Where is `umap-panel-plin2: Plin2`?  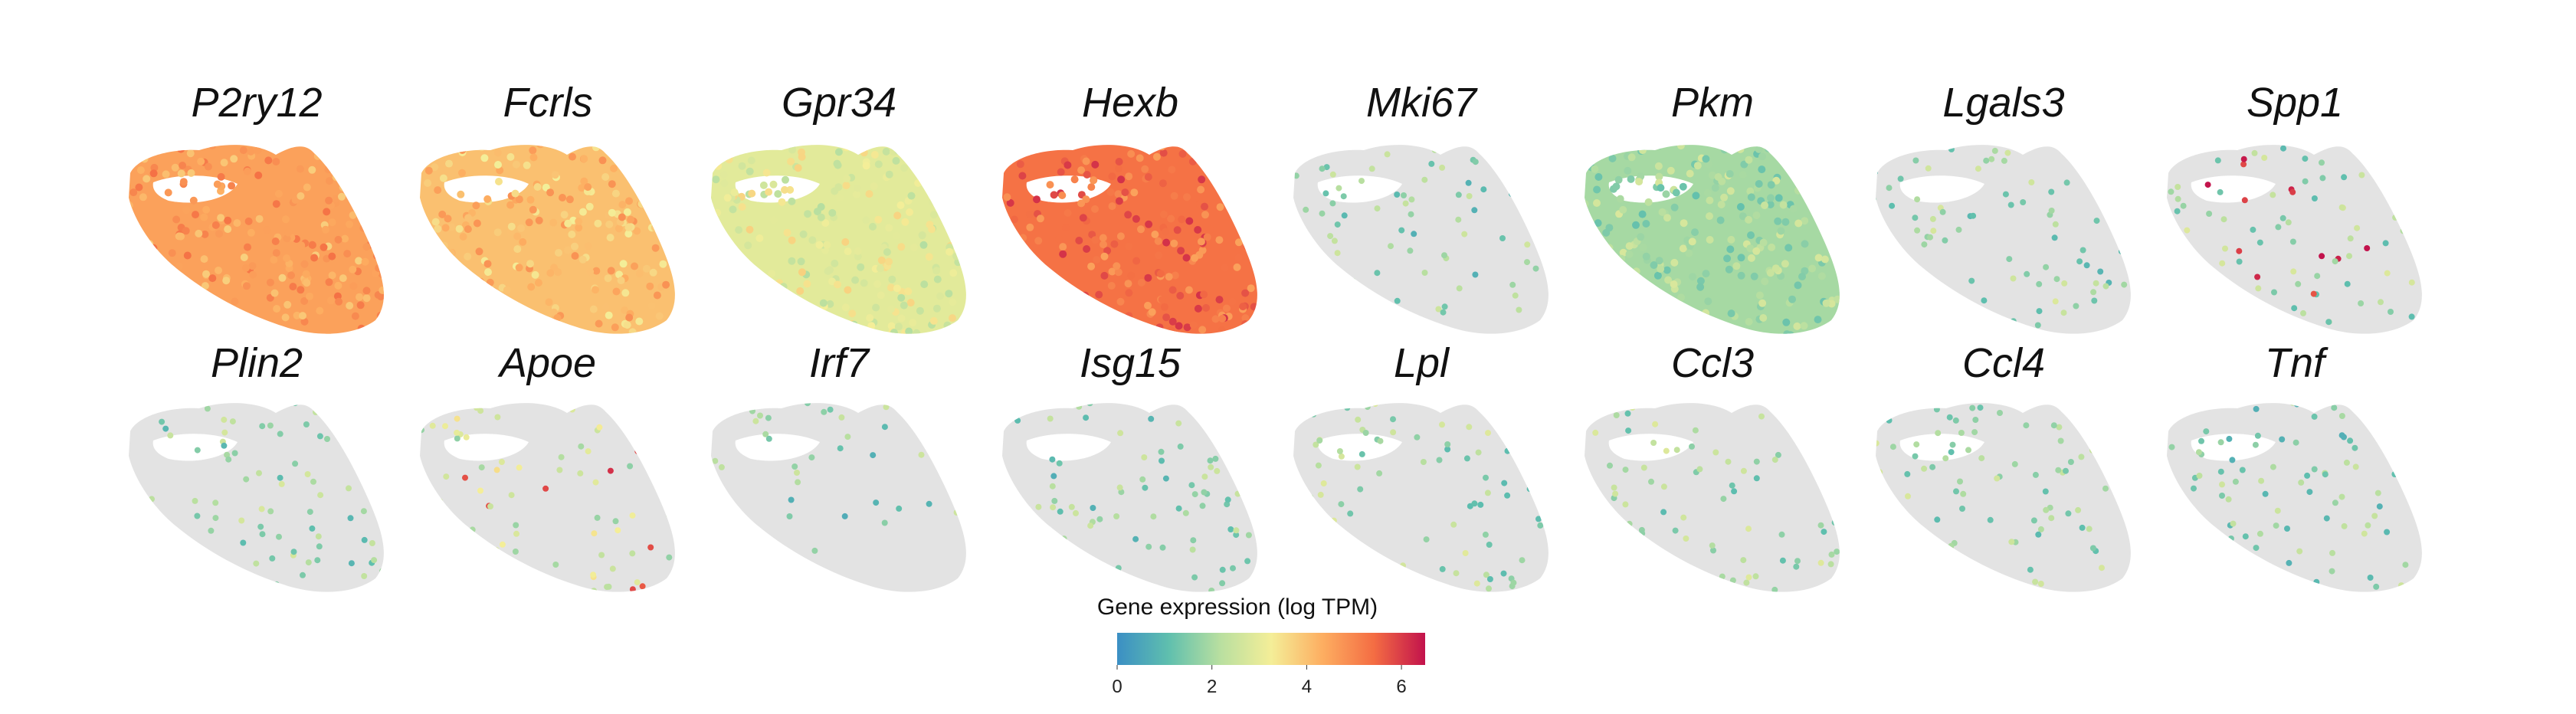 umap-panel-plin2: Plin2 is located at coordinates (256, 466).